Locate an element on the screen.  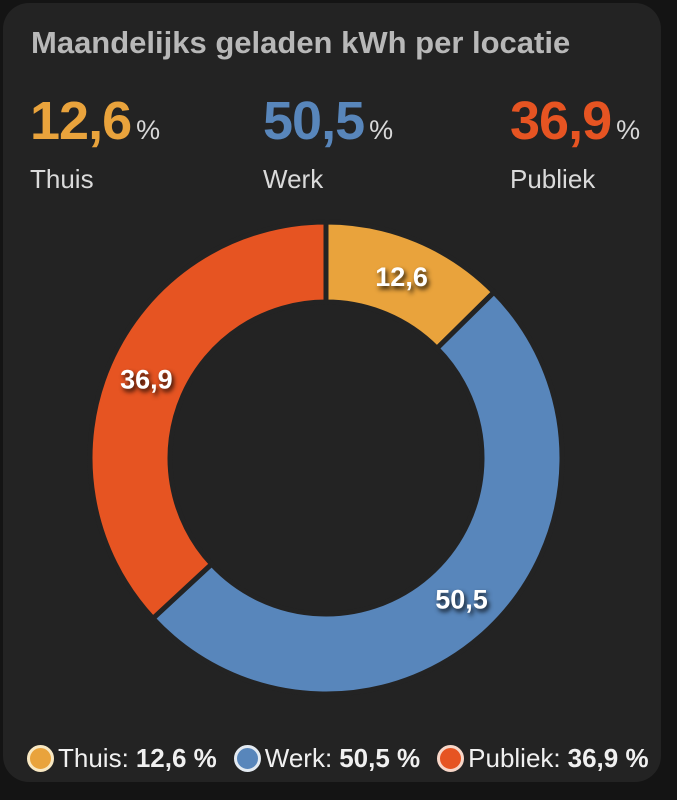
stat-werk-unit: % is located at coordinates (381, 130).